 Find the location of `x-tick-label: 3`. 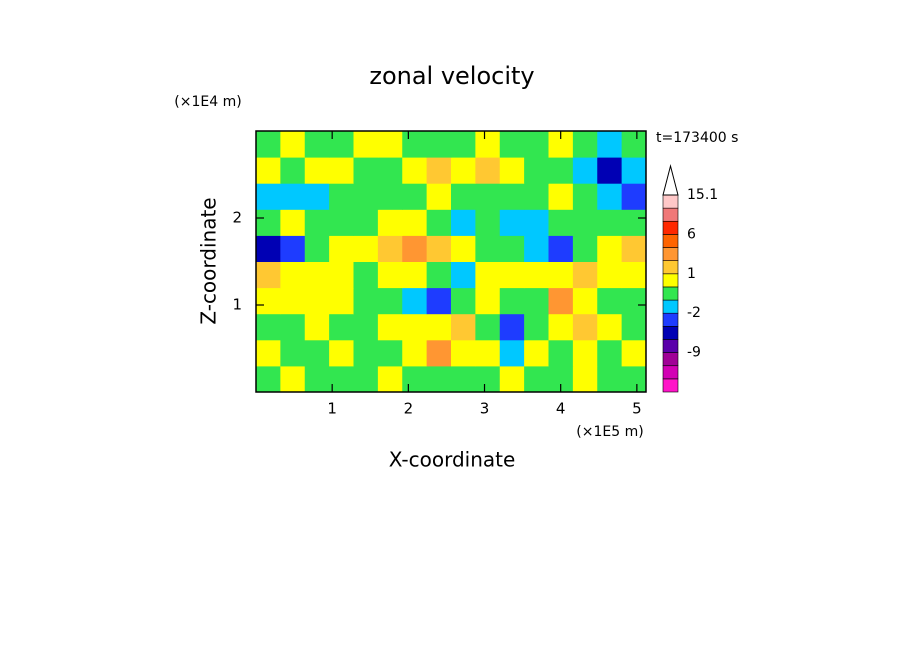

x-tick-label: 3 is located at coordinates (485, 409).